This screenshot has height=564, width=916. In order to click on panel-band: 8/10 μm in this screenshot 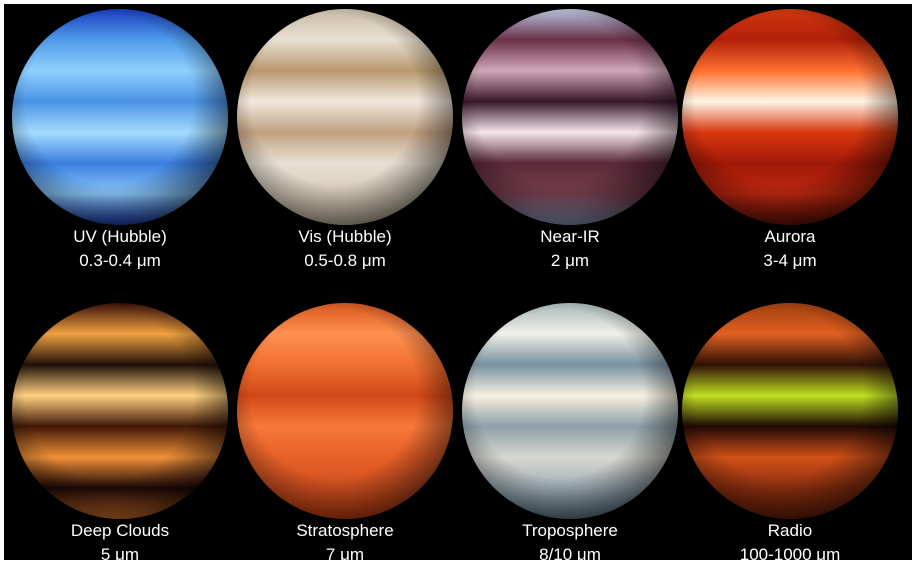, I will do `click(570, 554)`.